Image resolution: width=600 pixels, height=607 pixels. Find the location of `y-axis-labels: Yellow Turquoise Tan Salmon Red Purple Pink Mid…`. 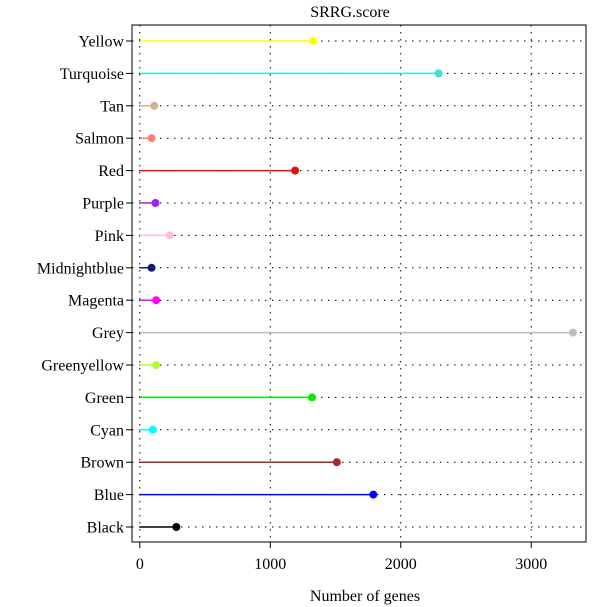

y-axis-labels: Yellow Turquoise Tan Salmon Red Purple Pink Mid… is located at coordinates (84, 285).